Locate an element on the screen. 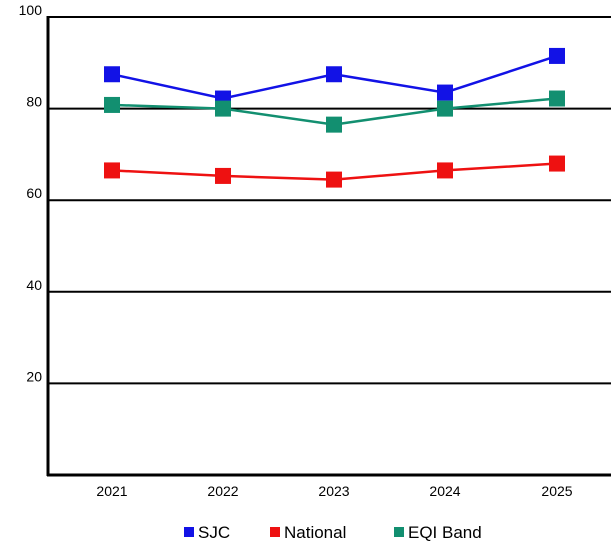 This screenshot has width=611, height=543. legend-label: SJC is located at coordinates (214, 532).